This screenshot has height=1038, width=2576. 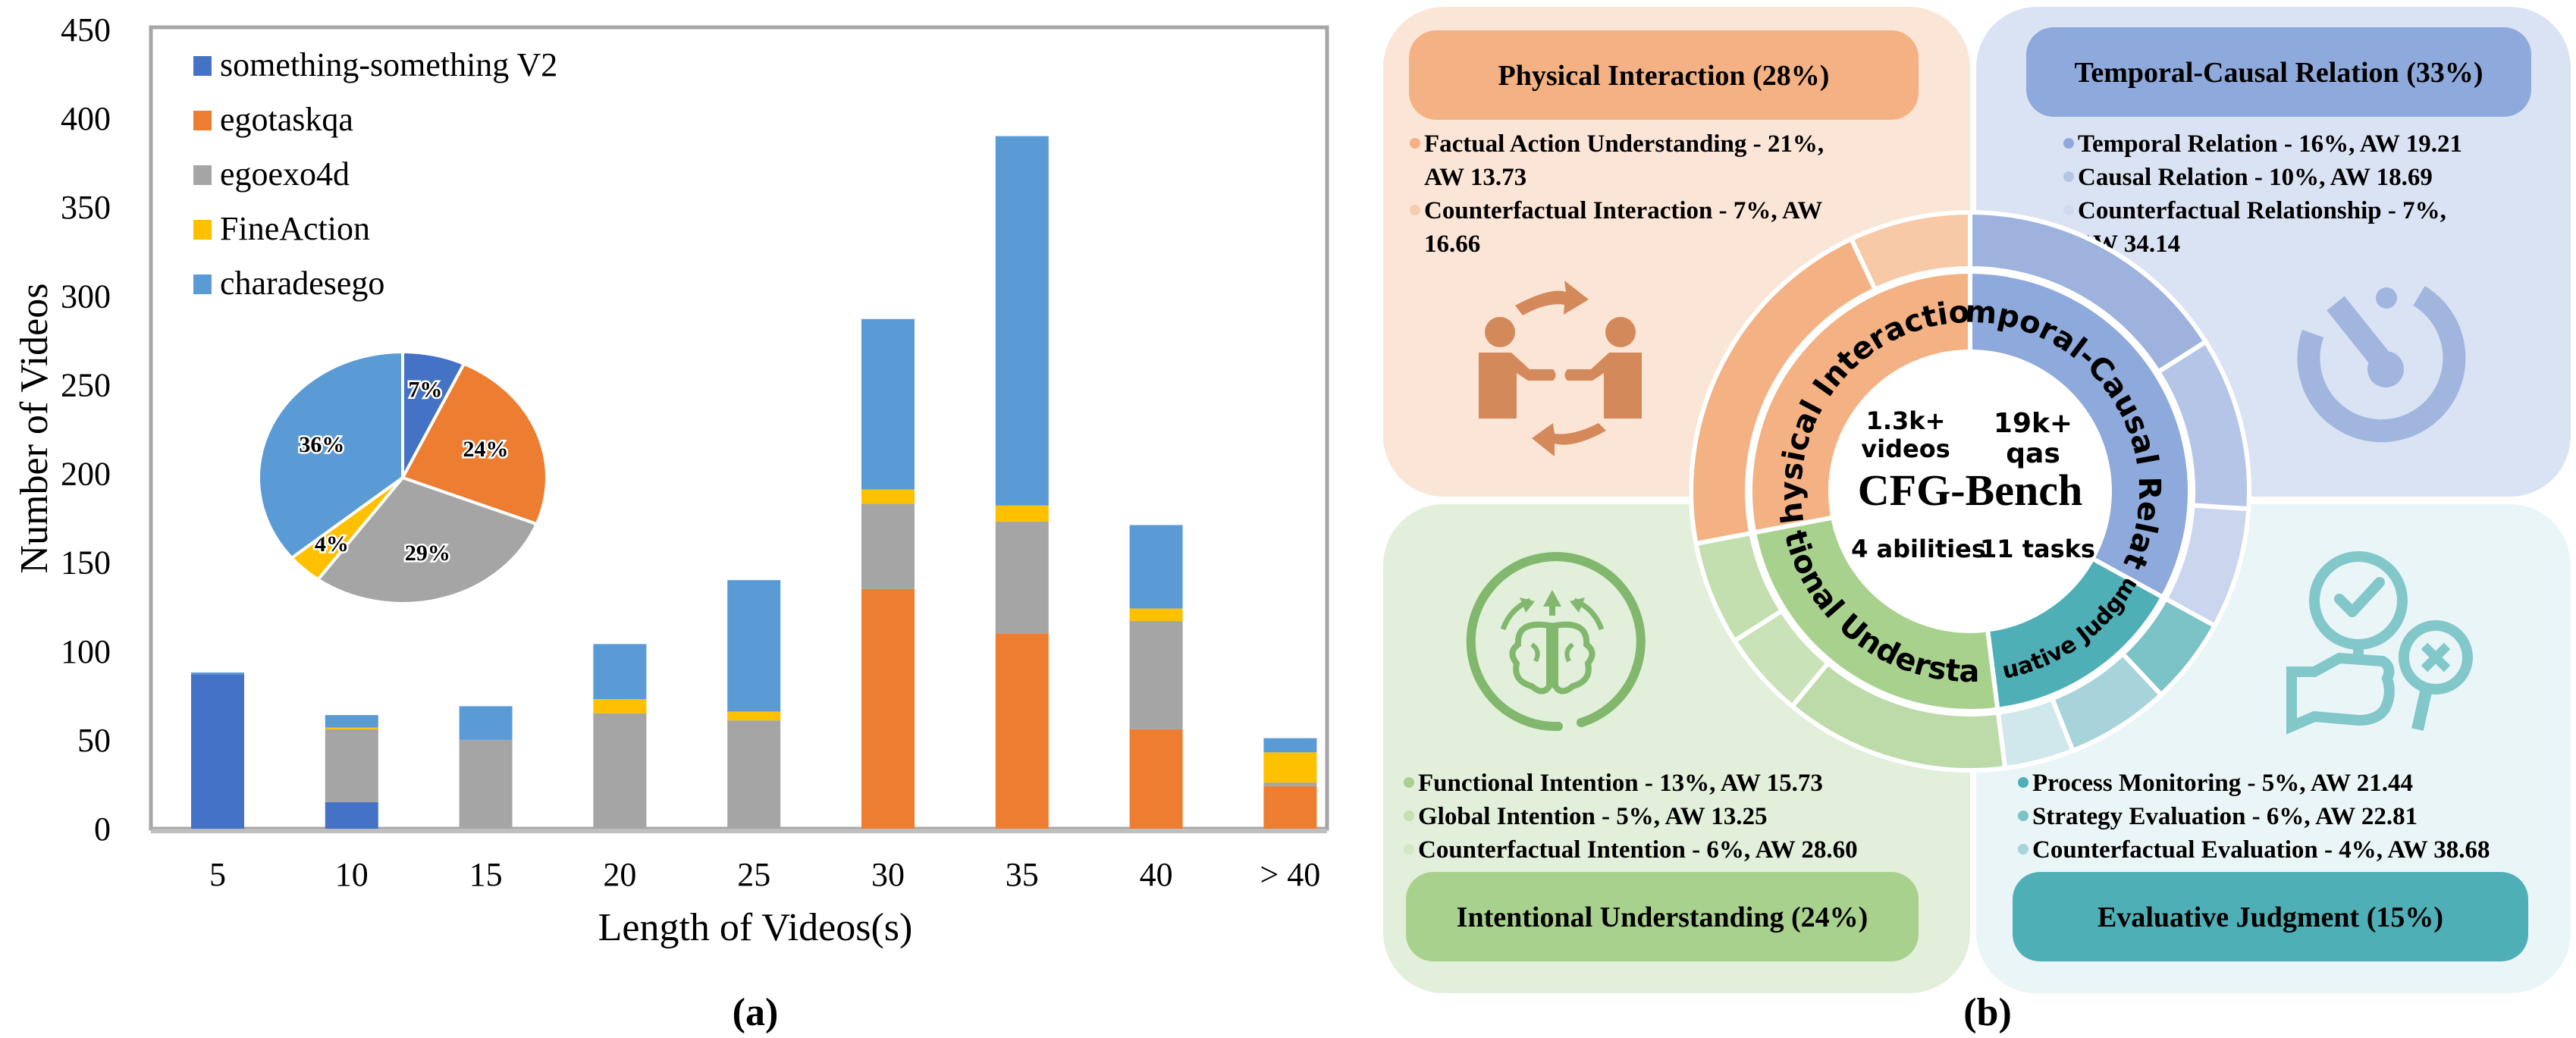 What do you see at coordinates (302, 283) in the screenshot?
I see `legend-label: charadesego` at bounding box center [302, 283].